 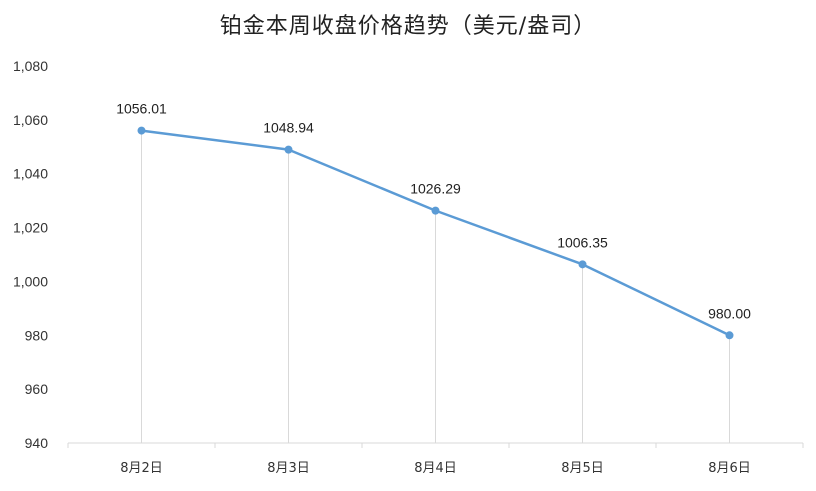 I want to click on data-label: 1026.29, so click(x=435, y=189).